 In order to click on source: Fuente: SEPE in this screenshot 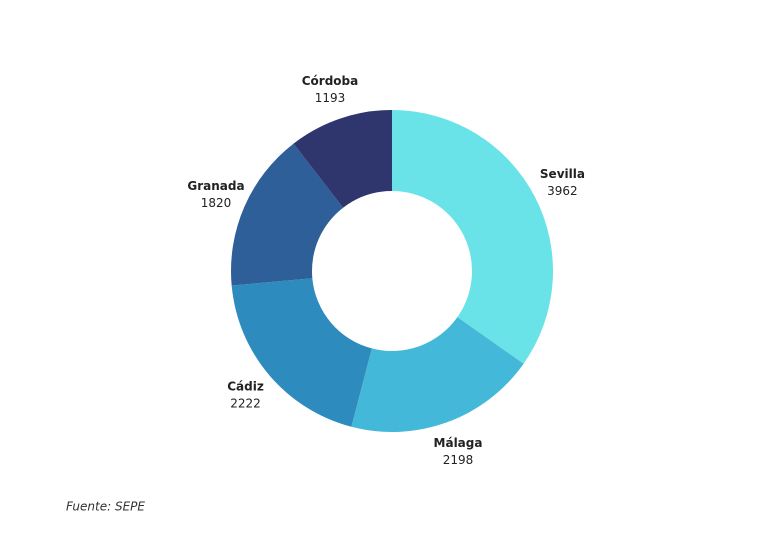, I will do `click(105, 507)`.